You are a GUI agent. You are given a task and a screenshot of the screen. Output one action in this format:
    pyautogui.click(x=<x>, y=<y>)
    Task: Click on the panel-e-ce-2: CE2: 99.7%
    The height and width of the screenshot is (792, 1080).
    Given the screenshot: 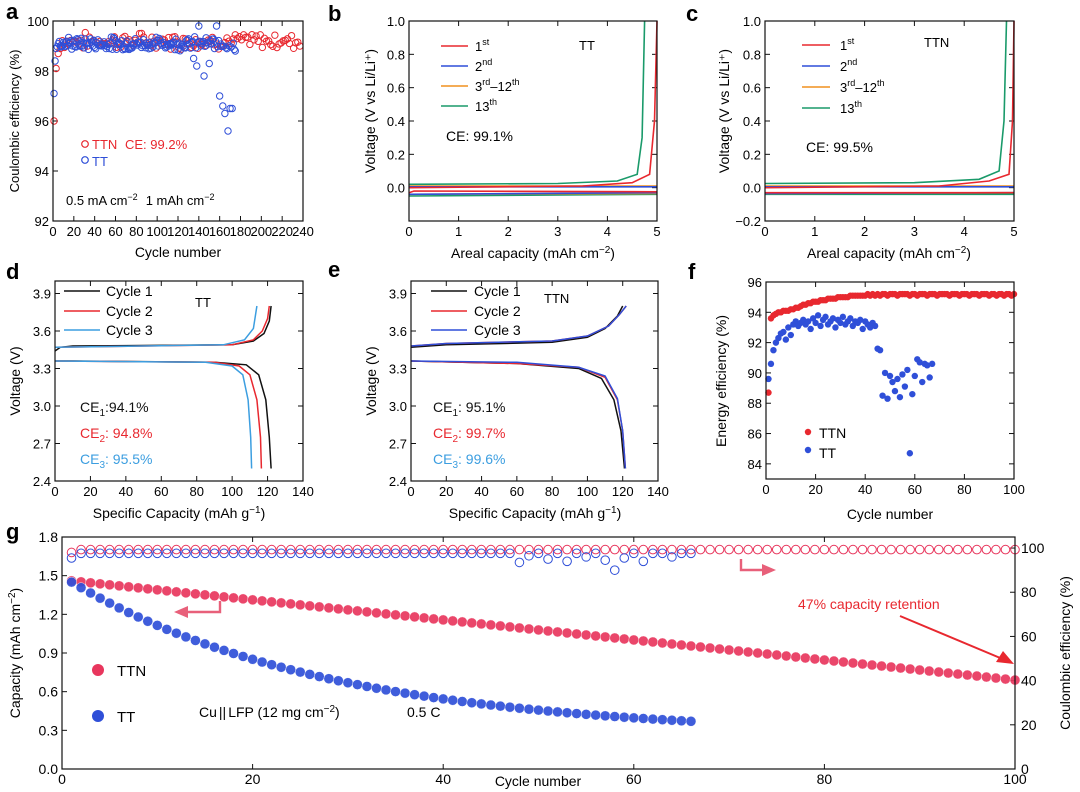 What is the action you would take?
    pyautogui.click(x=469, y=435)
    